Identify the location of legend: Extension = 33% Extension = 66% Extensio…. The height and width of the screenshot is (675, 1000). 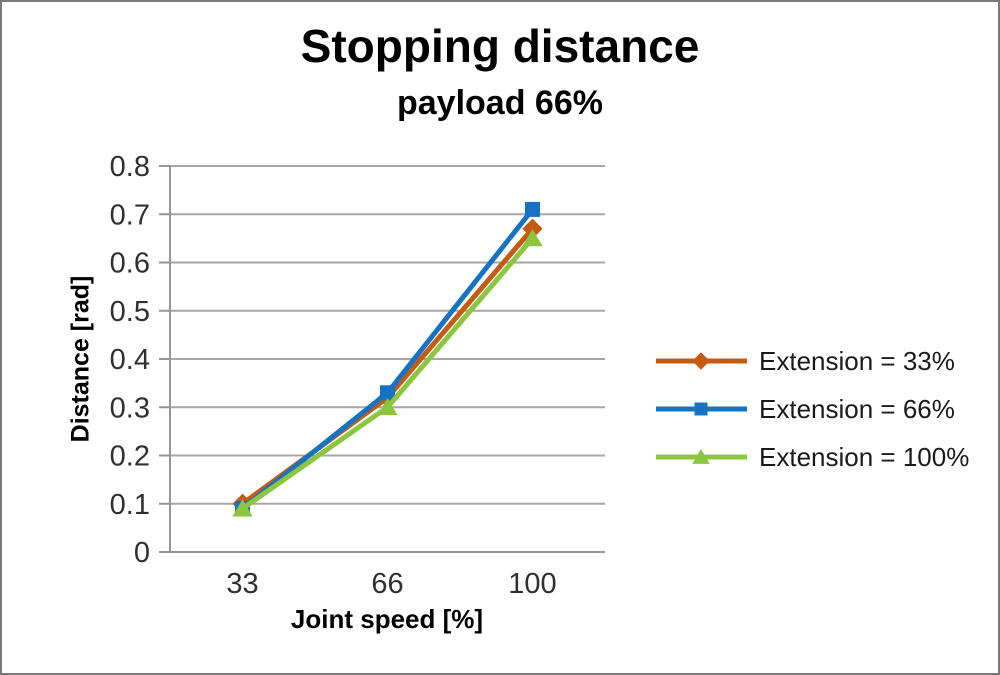
(811, 409).